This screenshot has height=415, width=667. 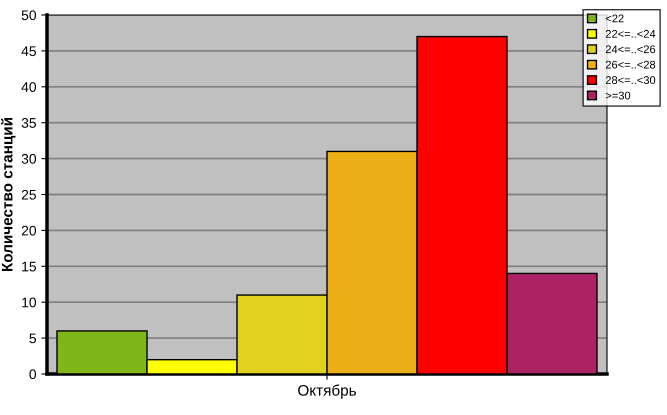 I want to click on y-tick-label: 25, so click(x=29, y=195).